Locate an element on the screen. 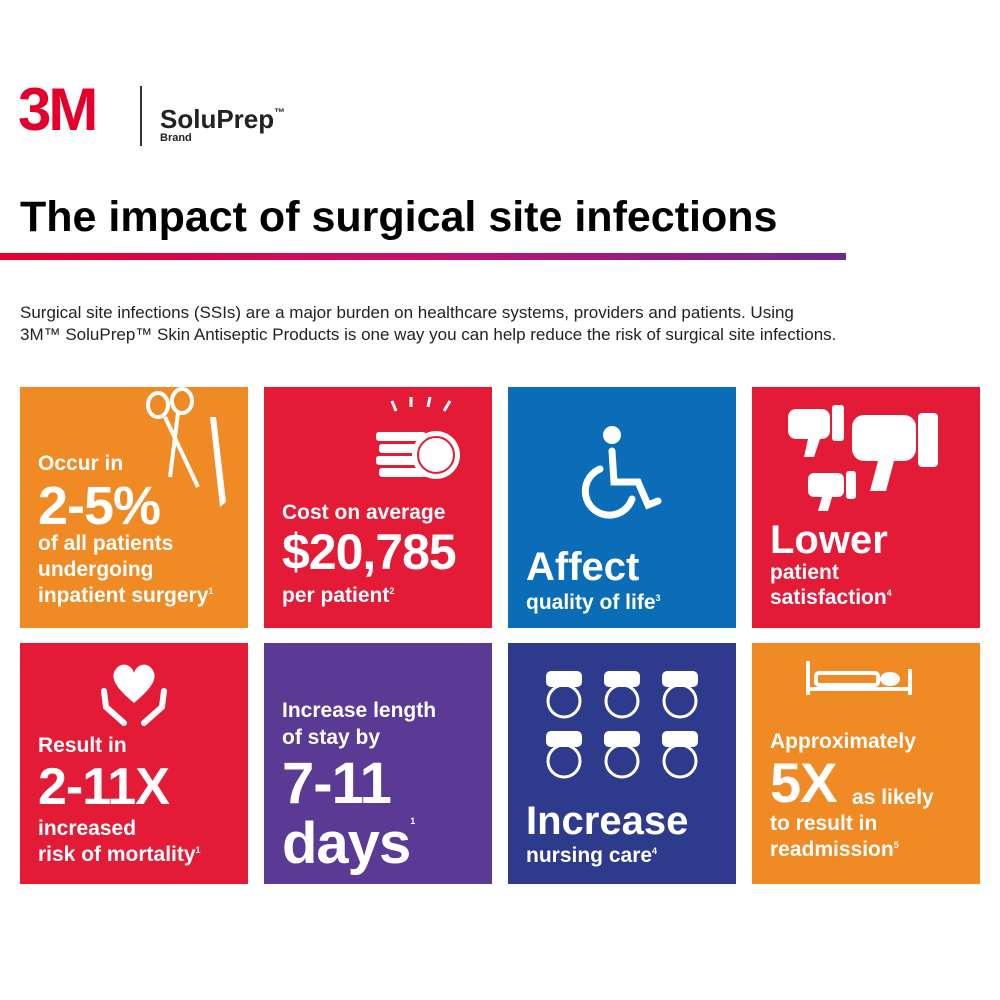 The width and height of the screenshot is (1000, 1000). tile-text: patient is located at coordinates (804, 572).